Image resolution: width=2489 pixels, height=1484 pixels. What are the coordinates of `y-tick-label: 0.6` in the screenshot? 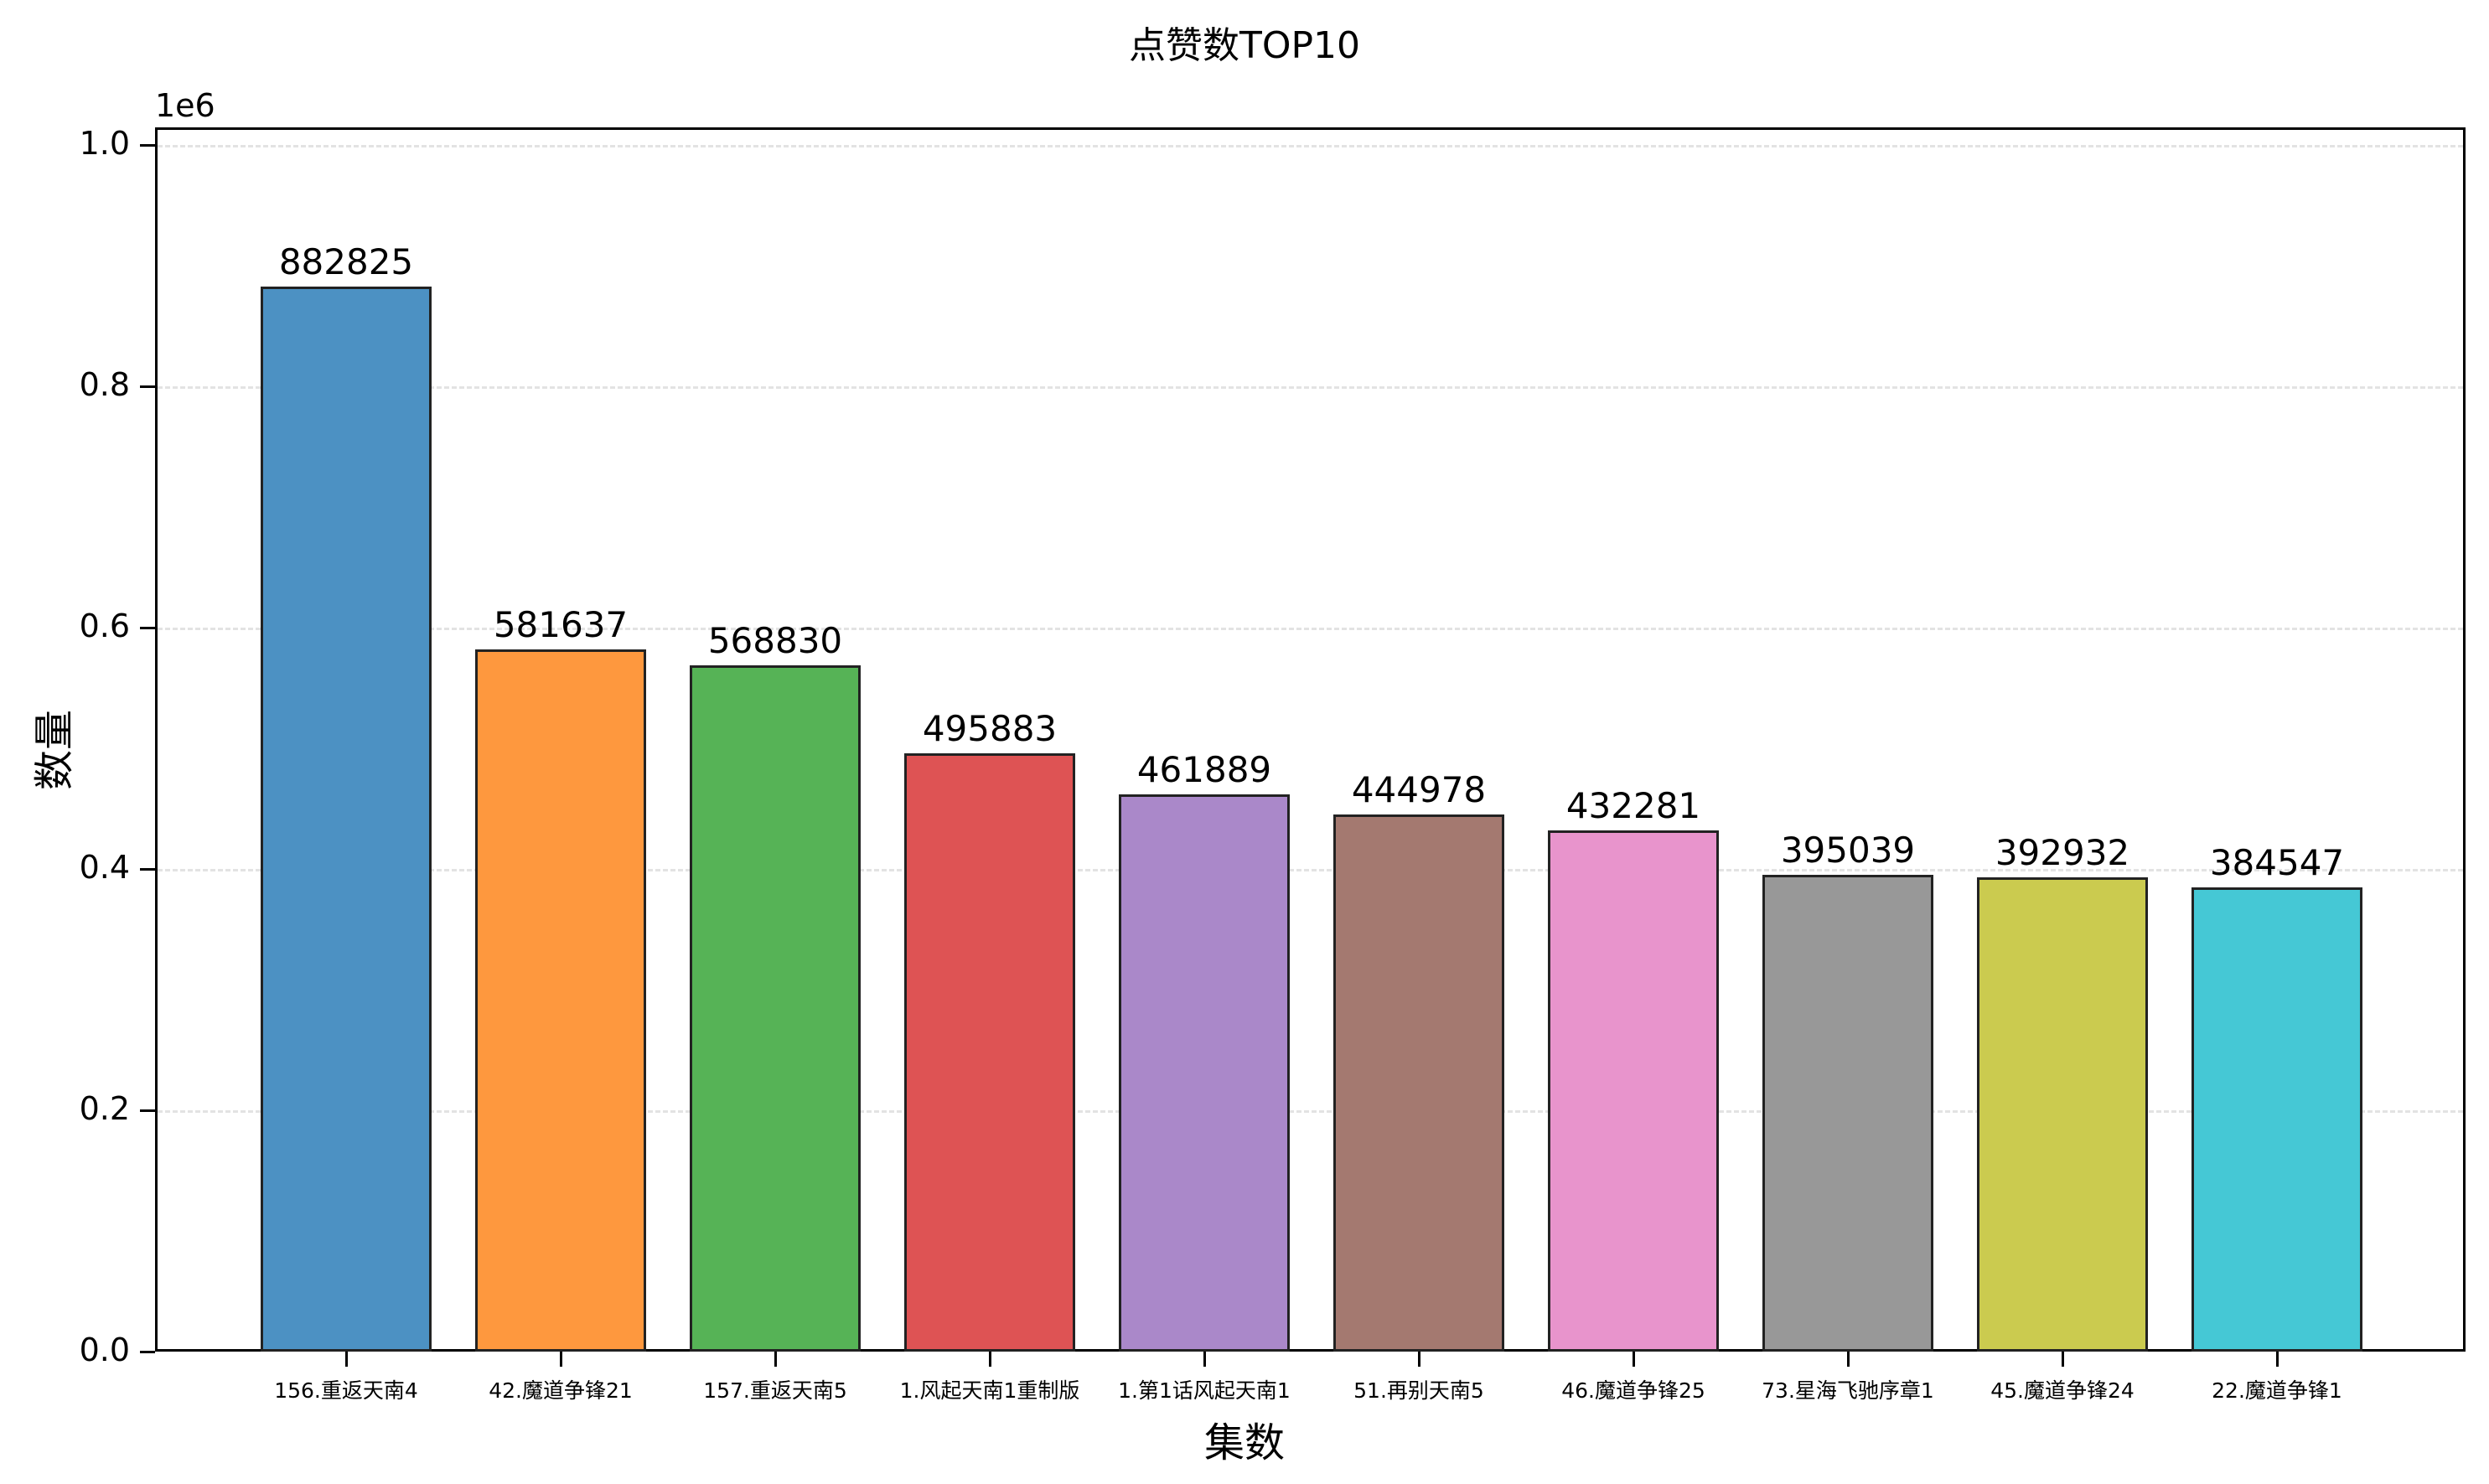 It's located at (104, 626).